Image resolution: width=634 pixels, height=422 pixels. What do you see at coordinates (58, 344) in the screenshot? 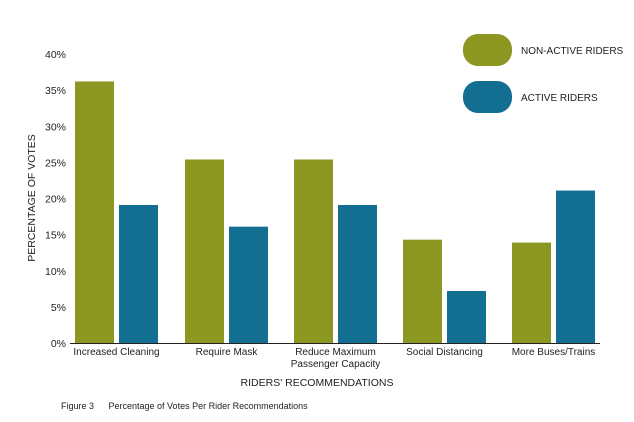
I see `y-tick-label: 0%` at bounding box center [58, 344].